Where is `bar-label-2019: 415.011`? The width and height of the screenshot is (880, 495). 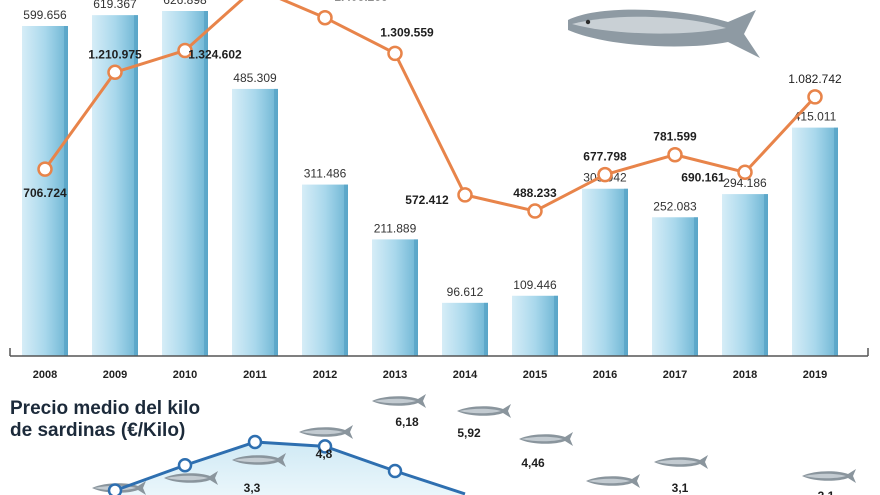 bar-label-2019: 415.011 is located at coordinates (815, 117).